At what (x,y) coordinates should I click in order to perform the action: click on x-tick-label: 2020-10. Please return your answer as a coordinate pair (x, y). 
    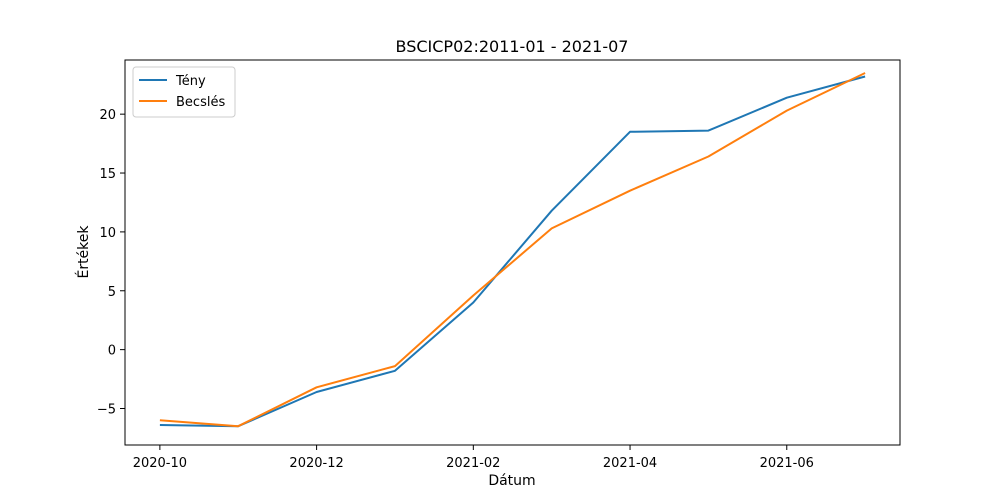
    Looking at the image, I should click on (160, 463).